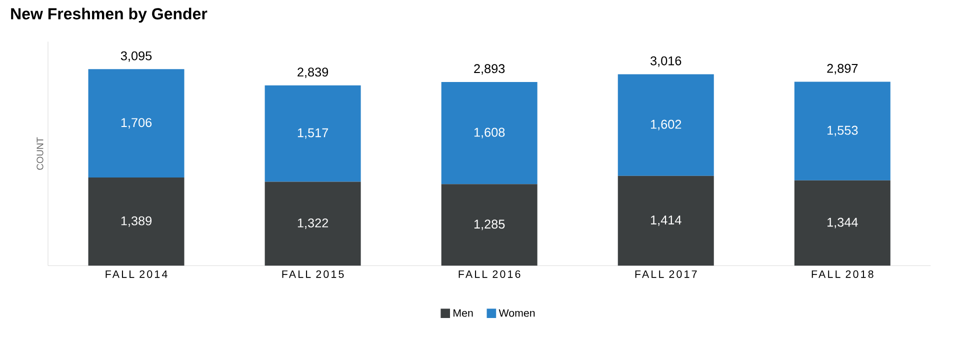  Describe the element at coordinates (137, 274) in the screenshot. I see `x-tick-label: FALL 2014` at that location.